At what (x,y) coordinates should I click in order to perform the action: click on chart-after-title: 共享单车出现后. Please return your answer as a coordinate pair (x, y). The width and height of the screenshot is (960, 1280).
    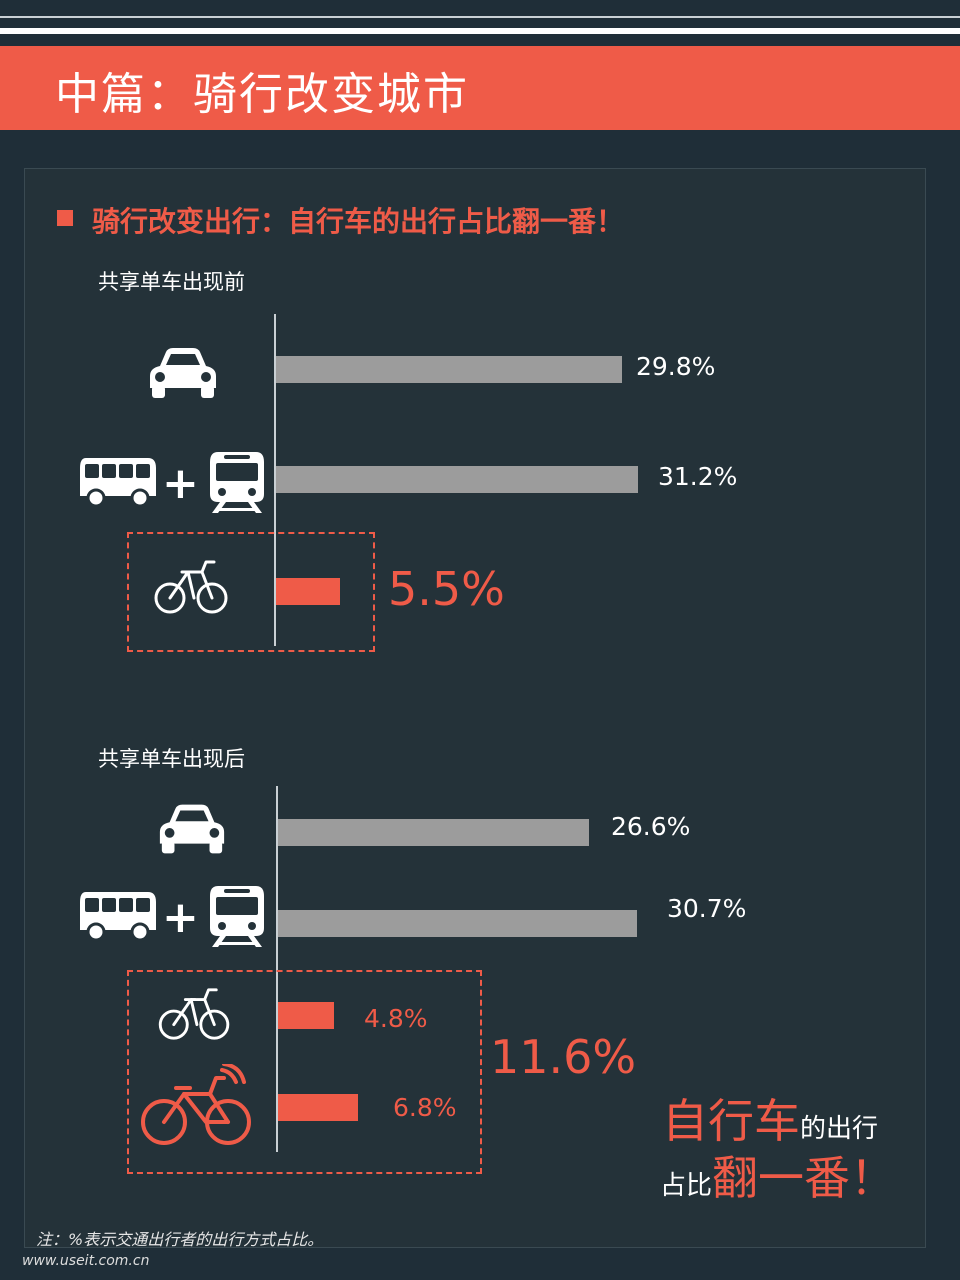
    Looking at the image, I should click on (171, 759).